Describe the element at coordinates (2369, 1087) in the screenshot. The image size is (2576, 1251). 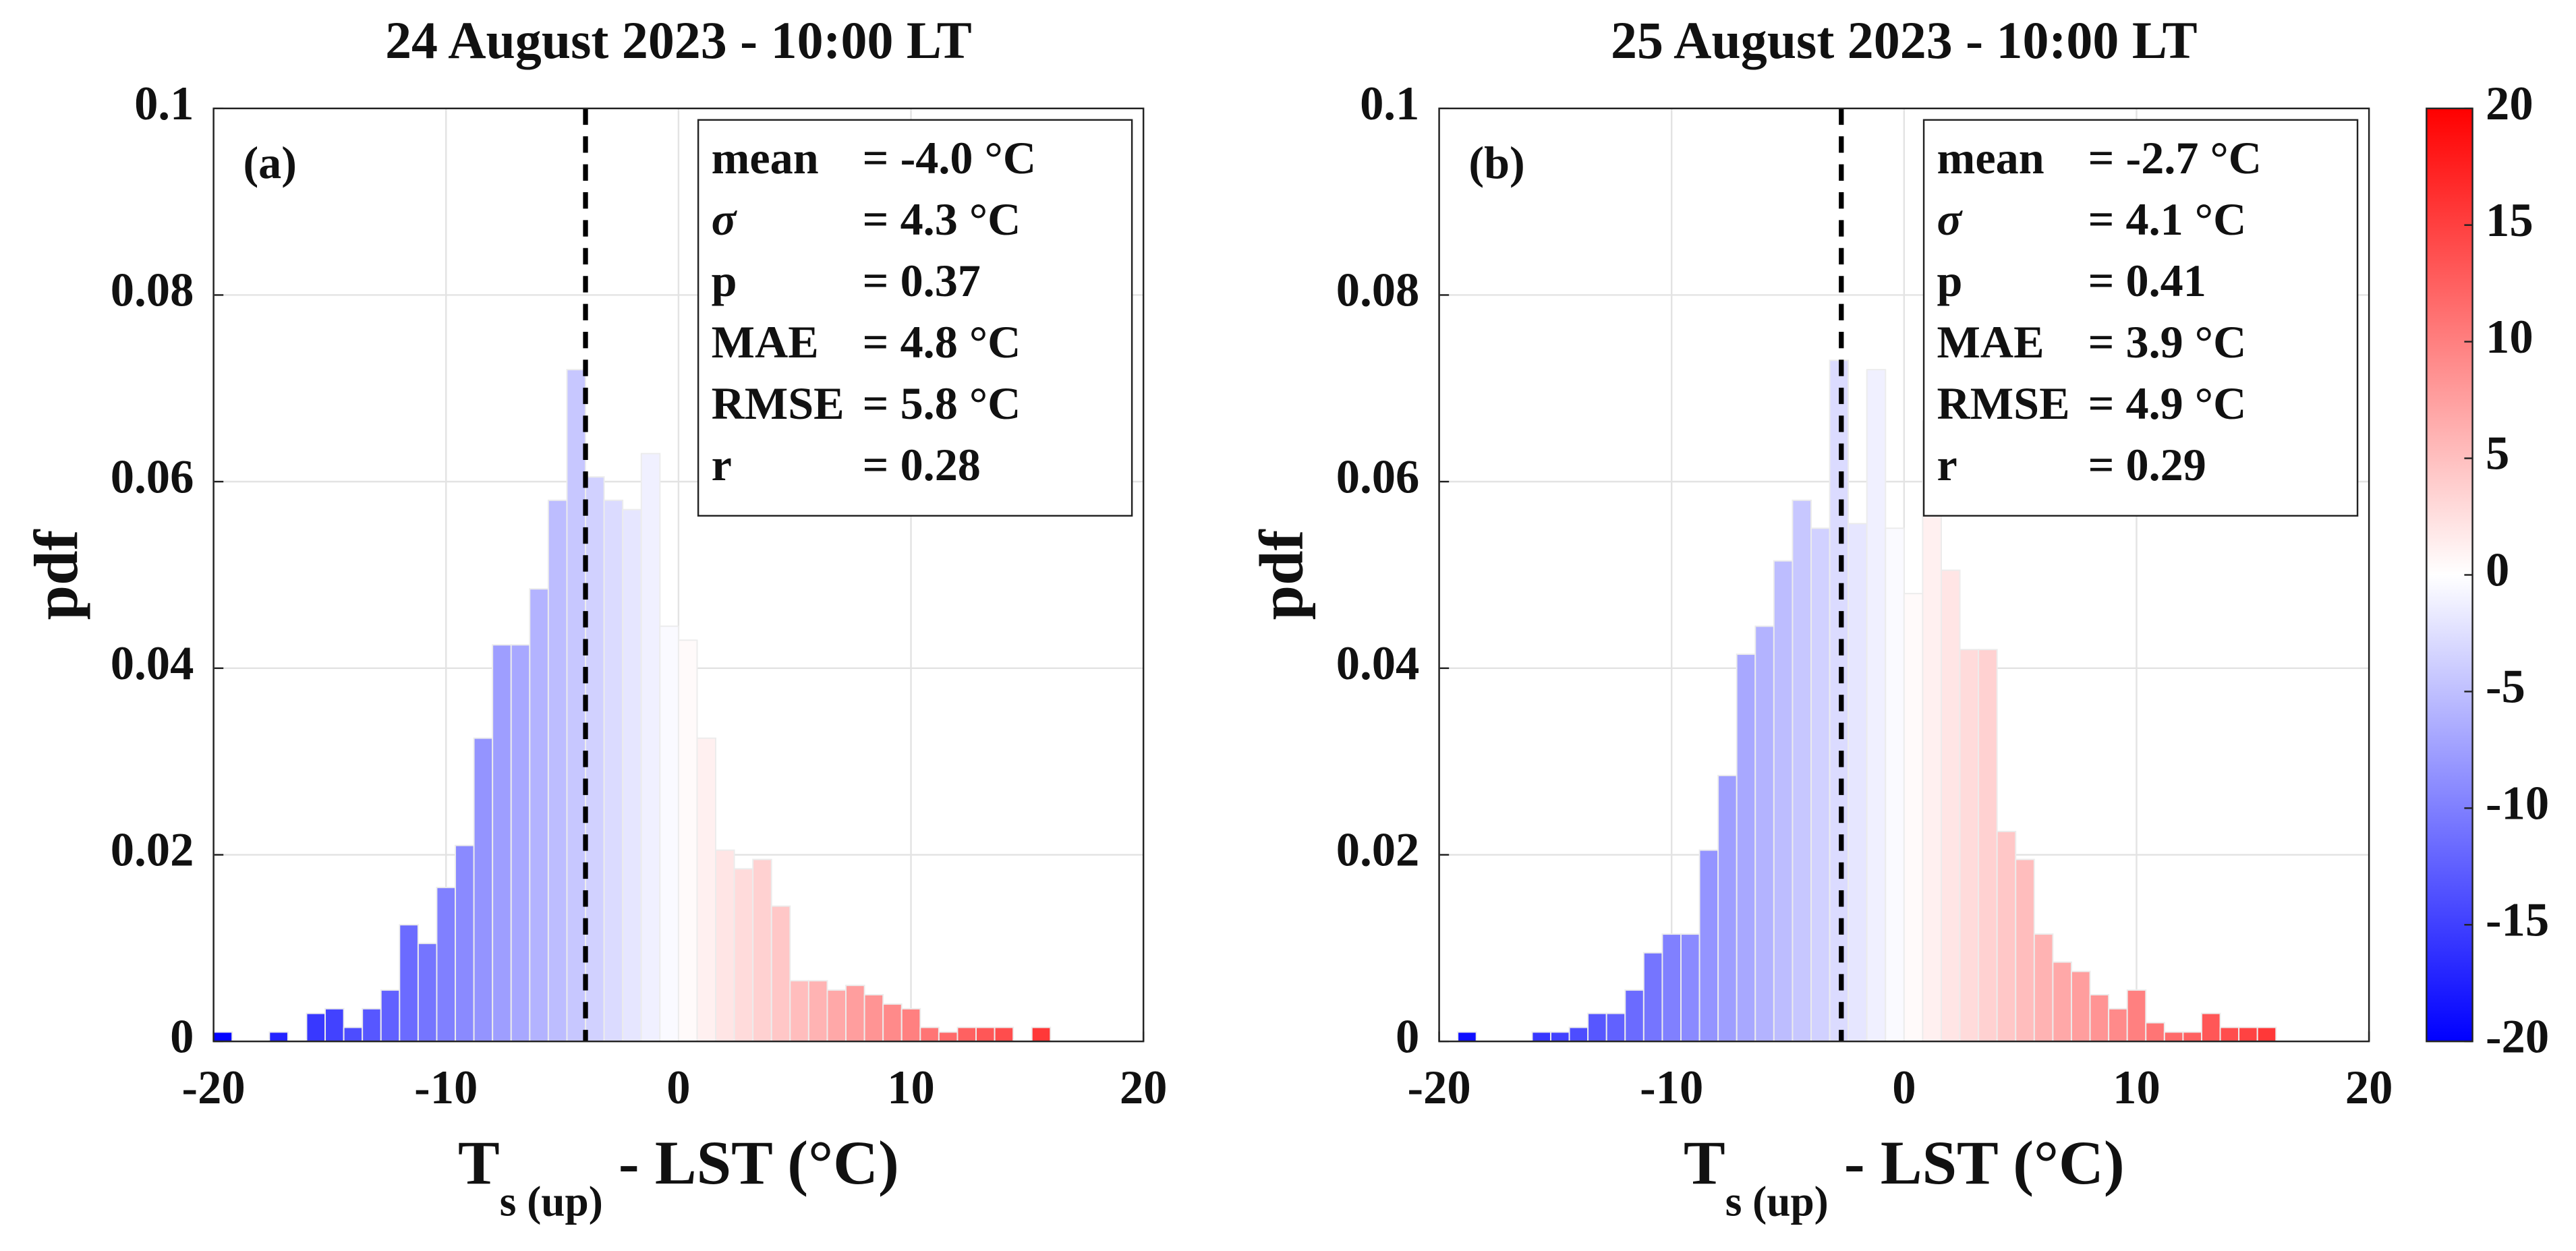
I see `x-tick-label: 20` at that location.